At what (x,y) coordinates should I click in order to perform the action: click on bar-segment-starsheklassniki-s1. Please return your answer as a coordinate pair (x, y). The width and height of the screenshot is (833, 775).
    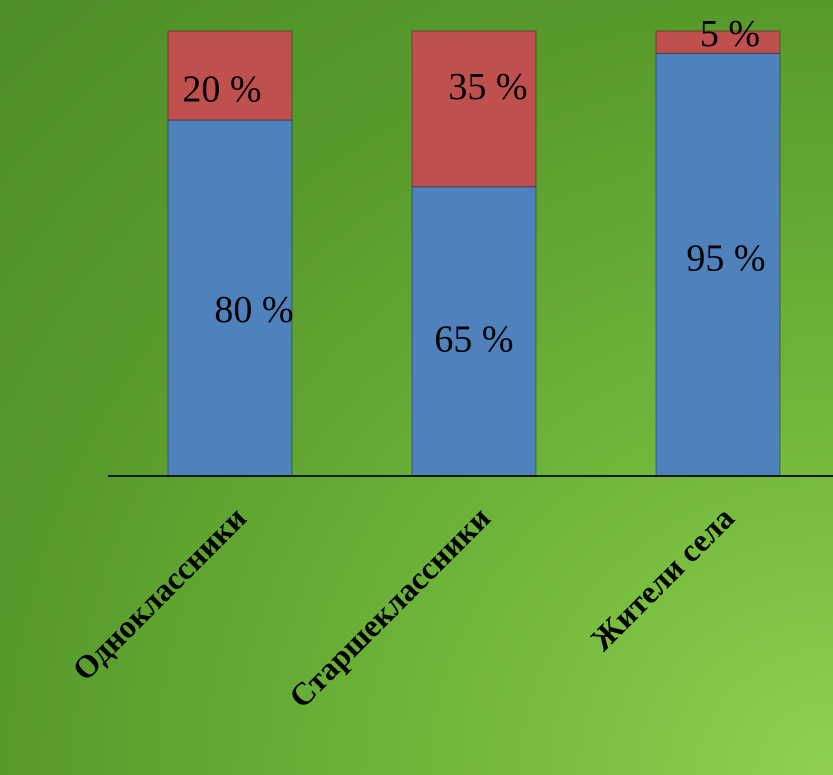
    Looking at the image, I should click on (474, 109).